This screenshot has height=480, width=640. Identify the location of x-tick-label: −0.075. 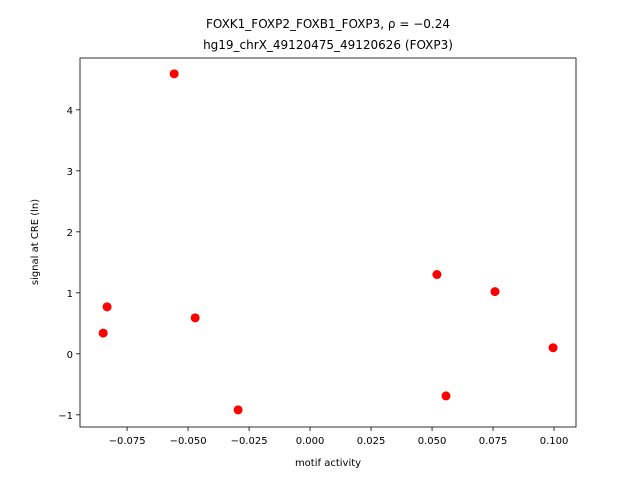
(127, 441).